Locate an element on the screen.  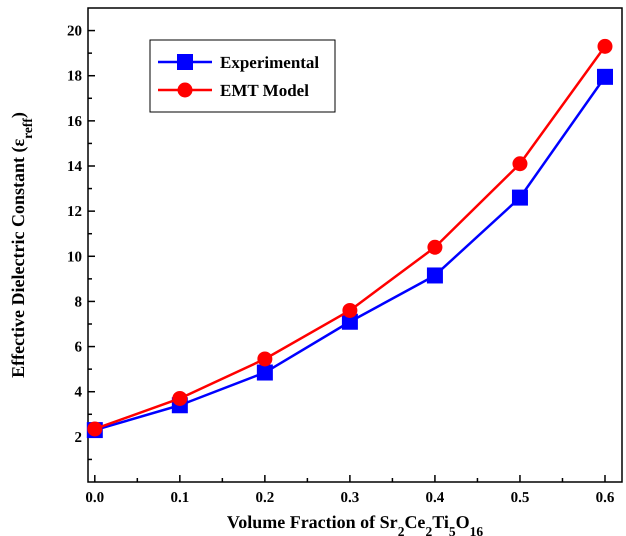
x-tick-label: 0.2 is located at coordinates (264, 498).